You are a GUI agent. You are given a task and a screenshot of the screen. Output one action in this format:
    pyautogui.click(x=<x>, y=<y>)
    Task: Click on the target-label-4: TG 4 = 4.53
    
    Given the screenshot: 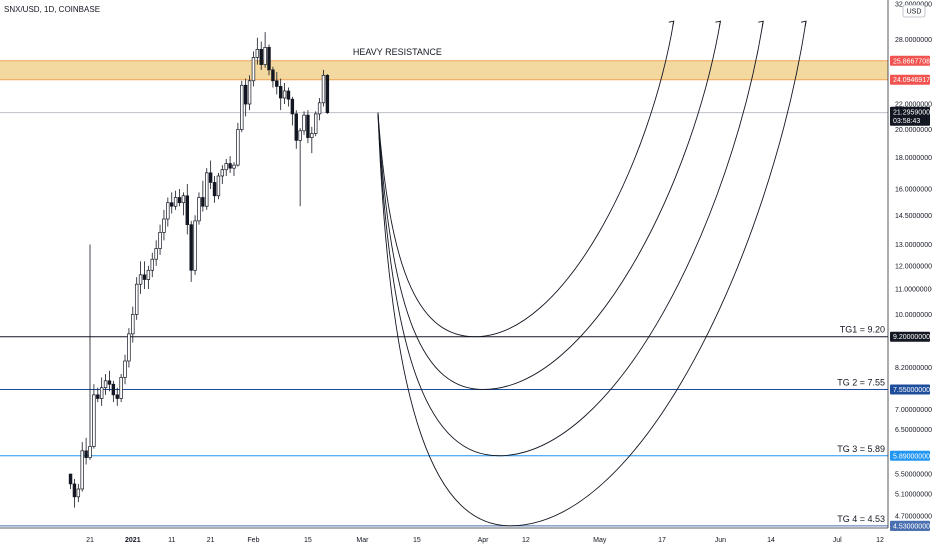 What is the action you would take?
    pyautogui.click(x=861, y=519)
    